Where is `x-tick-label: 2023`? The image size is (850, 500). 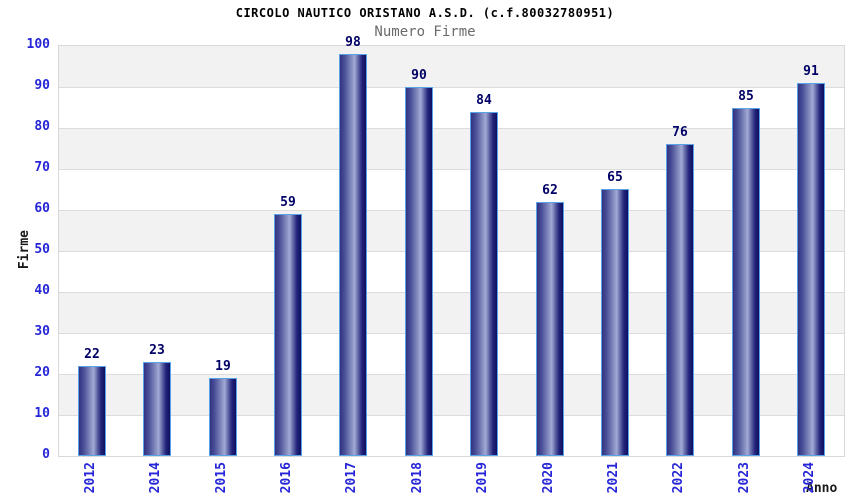
x-tick-label: 2023 is located at coordinates (744, 478).